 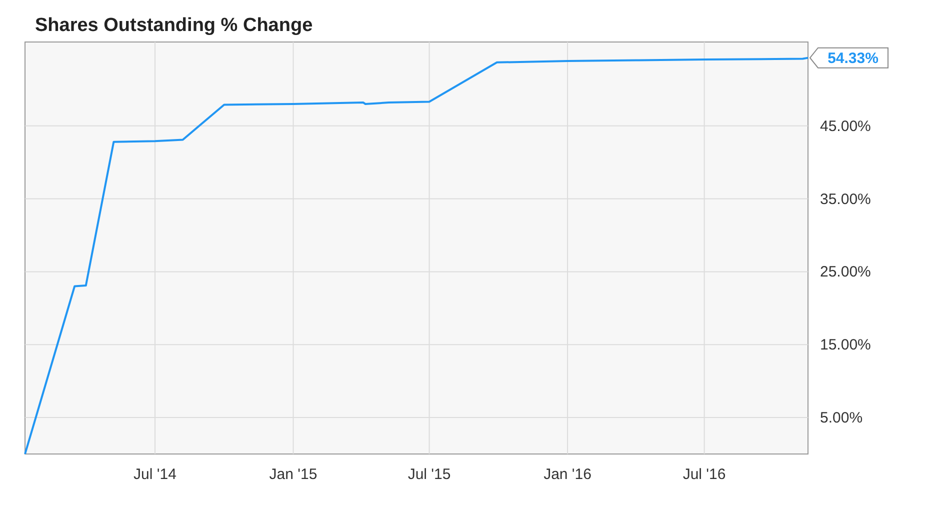 I want to click on y-tick-label: 5.00%, so click(x=841, y=418).